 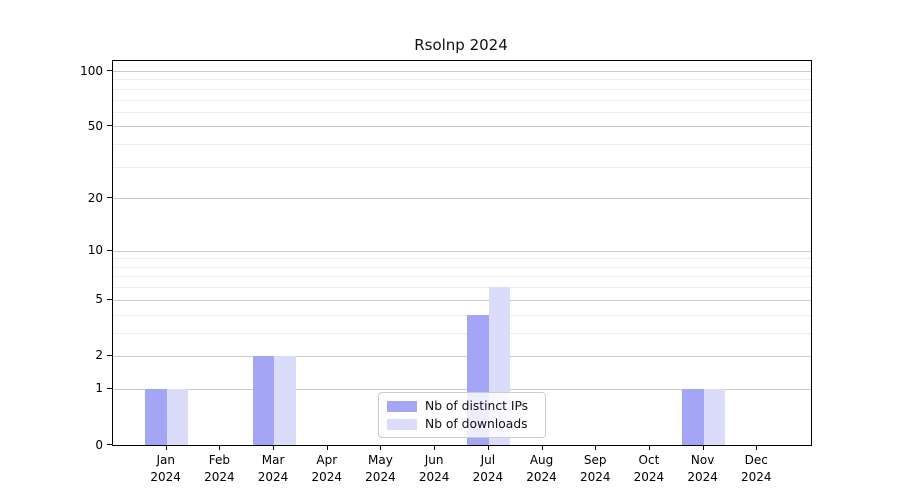 I want to click on x-axis-label: Oct 2024, so click(x=649, y=468).